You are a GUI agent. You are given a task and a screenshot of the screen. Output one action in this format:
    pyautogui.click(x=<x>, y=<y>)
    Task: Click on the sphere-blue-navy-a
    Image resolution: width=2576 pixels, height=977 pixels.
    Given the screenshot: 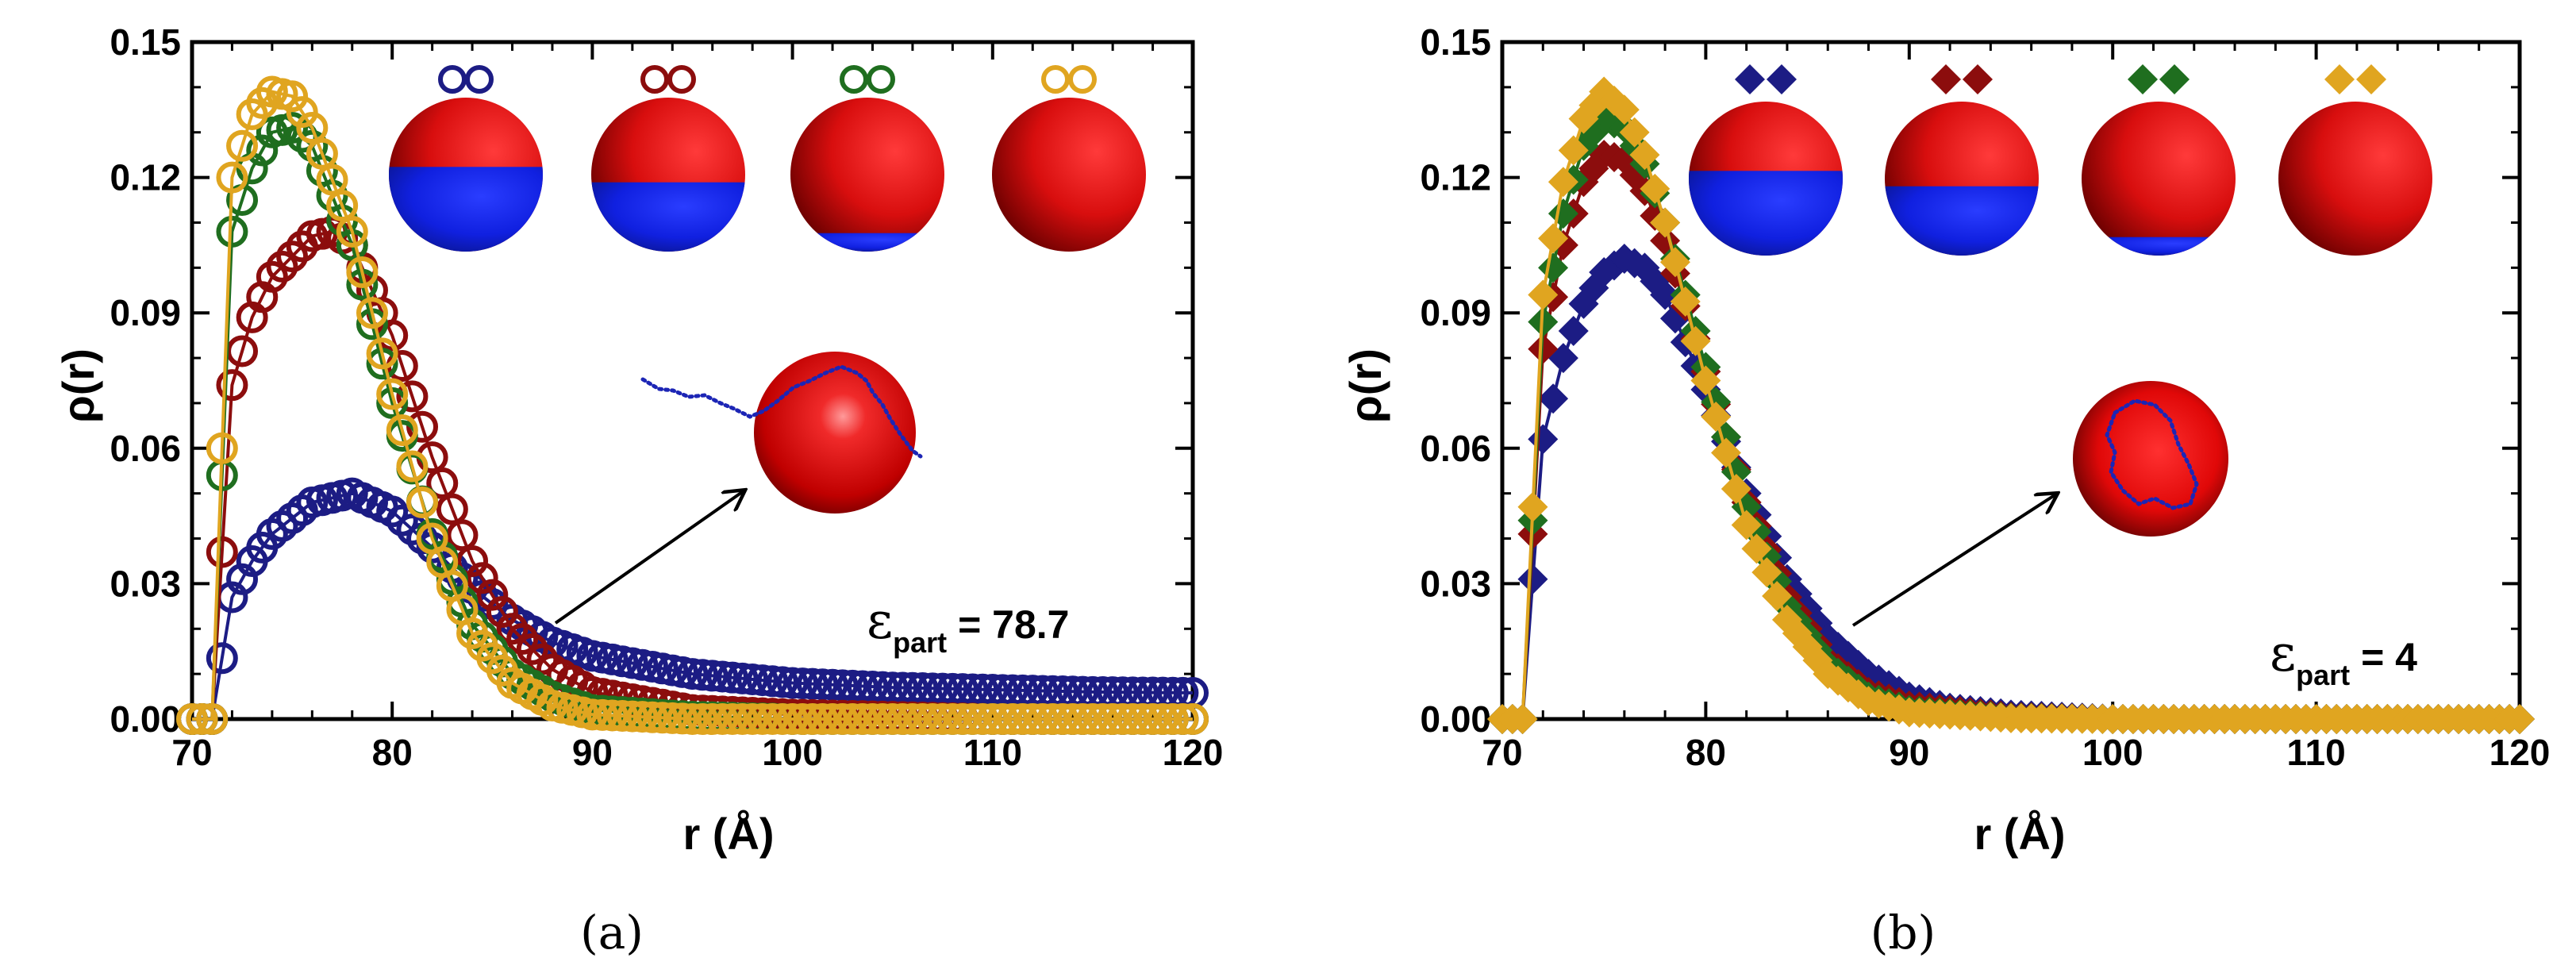 What is the action you would take?
    pyautogui.click(x=466, y=209)
    